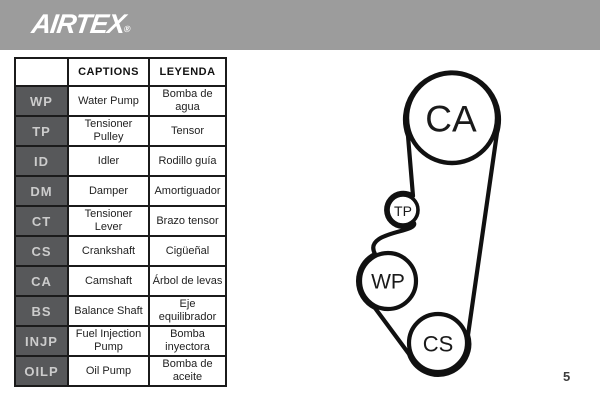  I want to click on pulley-crankshaft-label: CS, so click(438, 344).